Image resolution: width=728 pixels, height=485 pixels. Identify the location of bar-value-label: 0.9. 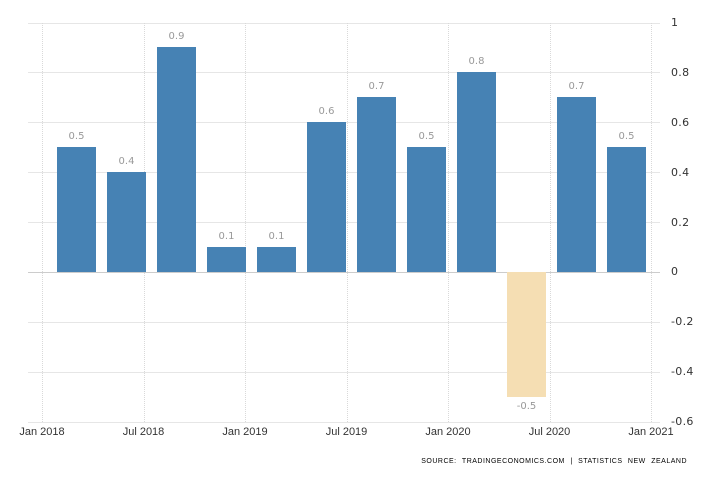
(176, 37).